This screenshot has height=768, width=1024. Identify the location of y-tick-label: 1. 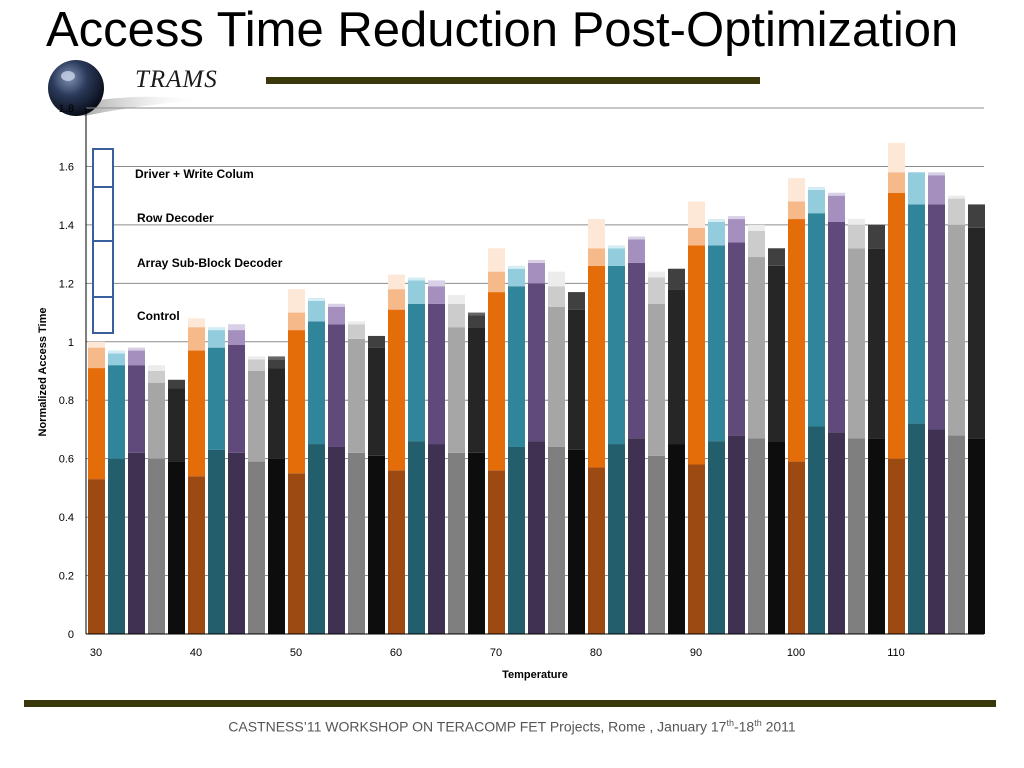
(71, 343).